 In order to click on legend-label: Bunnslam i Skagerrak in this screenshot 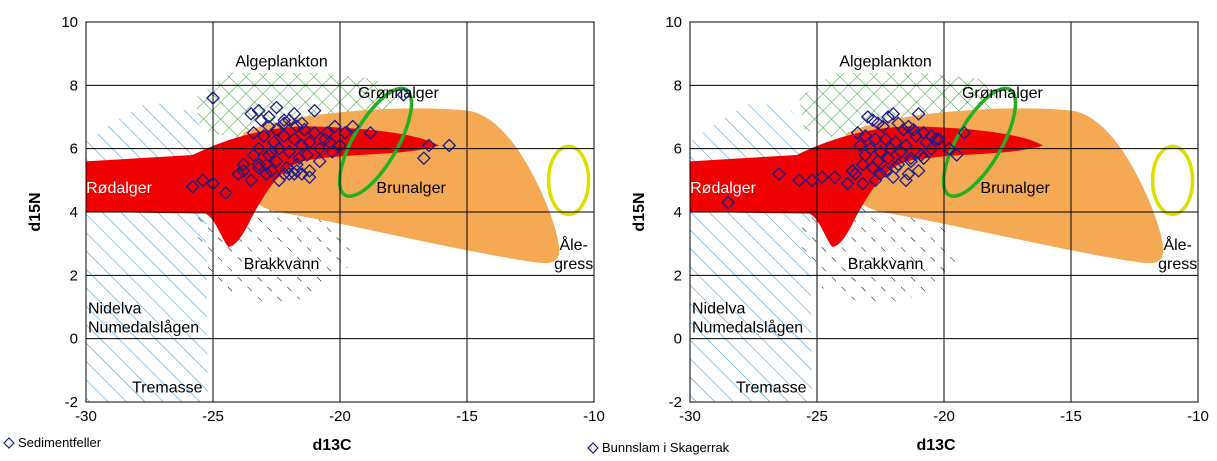, I will do `click(666, 447)`.